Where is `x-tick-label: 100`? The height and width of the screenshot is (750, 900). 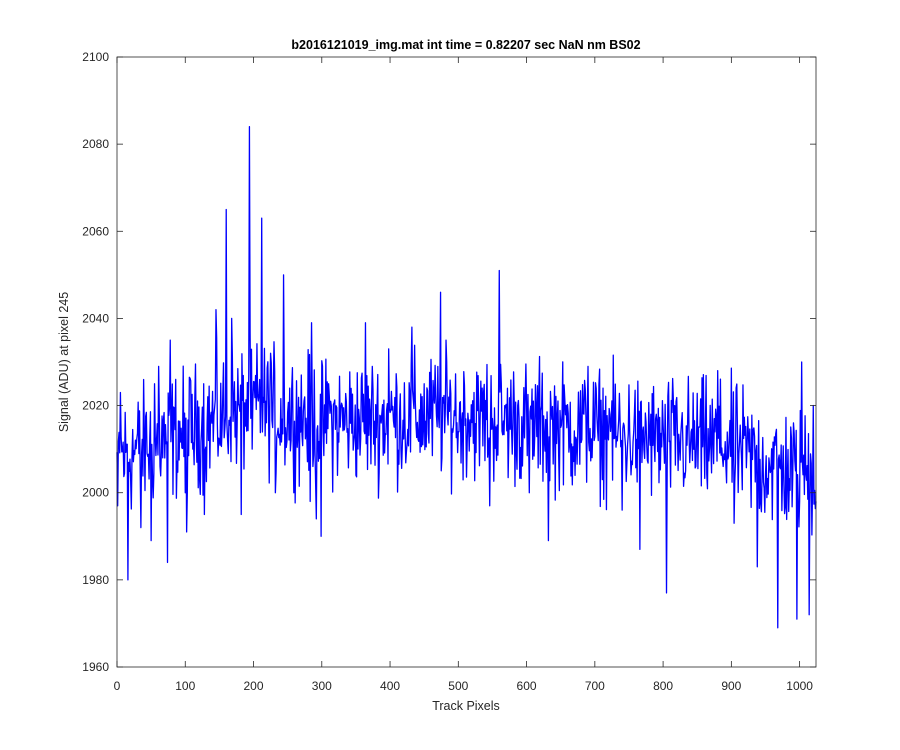
x-tick-label: 100 is located at coordinates (185, 686).